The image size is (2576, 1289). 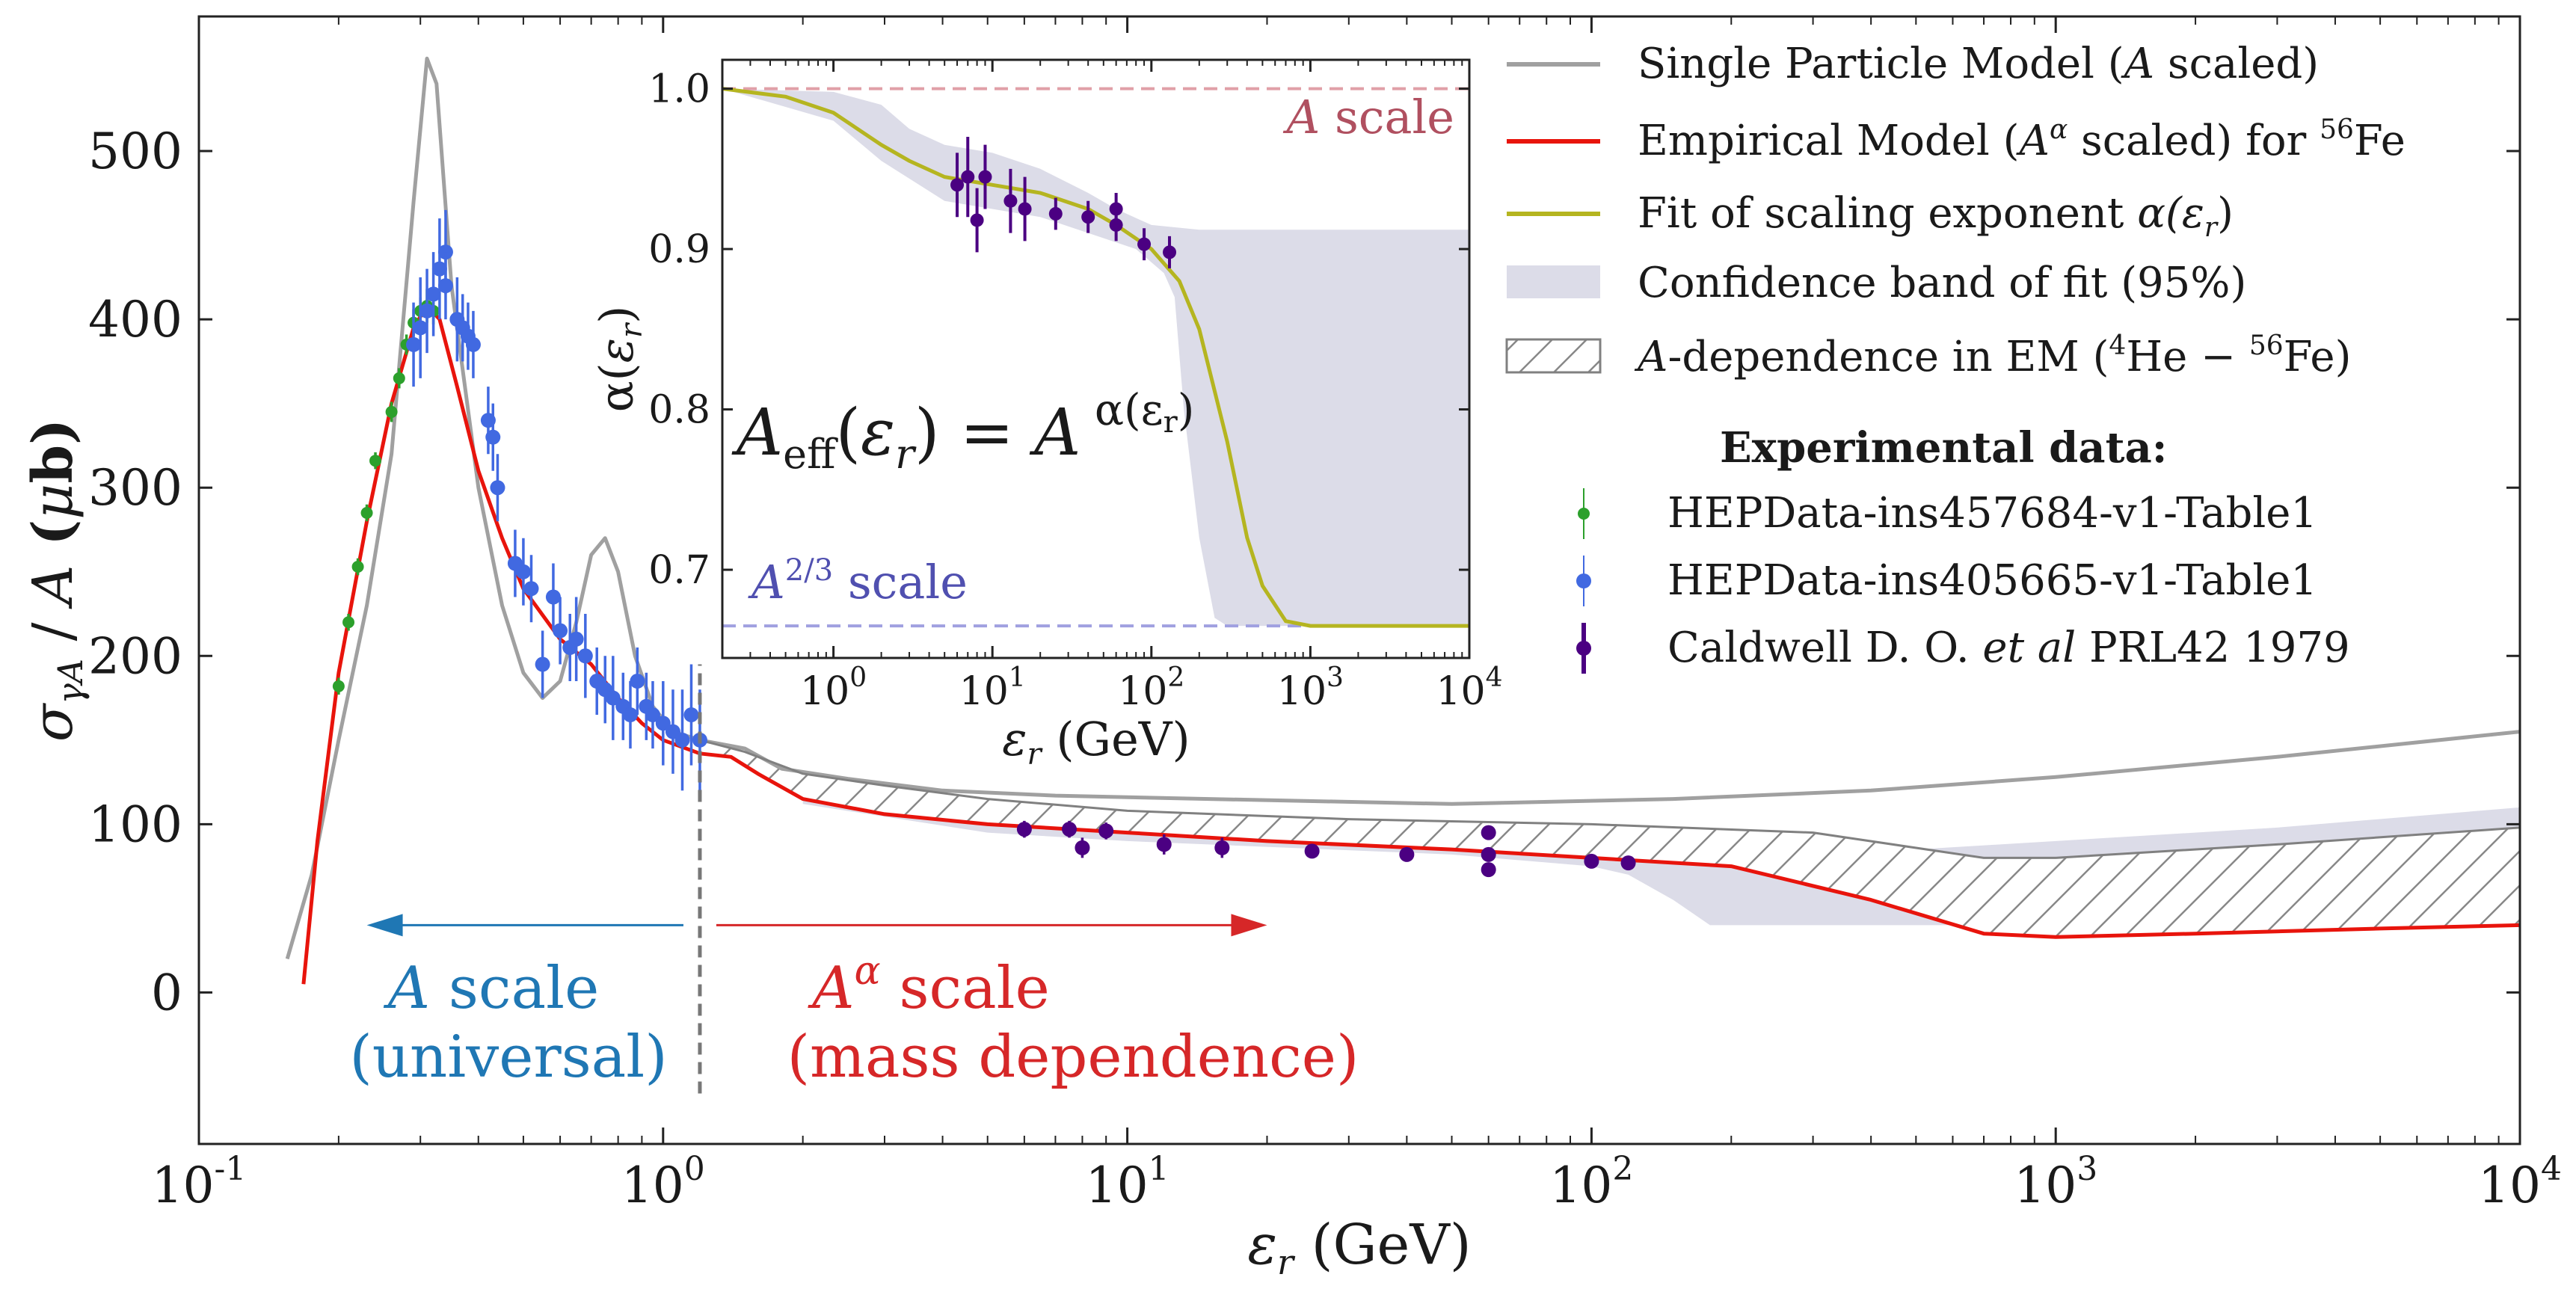 What do you see at coordinates (55, 580) in the screenshot?
I see `main-y-axis-label: σγA / A (μb)` at bounding box center [55, 580].